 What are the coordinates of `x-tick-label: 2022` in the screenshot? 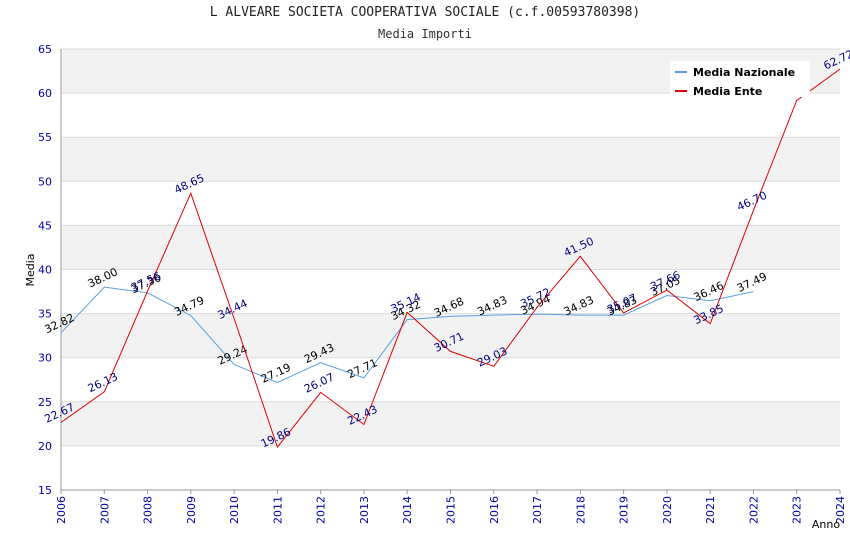 It's located at (753, 510).